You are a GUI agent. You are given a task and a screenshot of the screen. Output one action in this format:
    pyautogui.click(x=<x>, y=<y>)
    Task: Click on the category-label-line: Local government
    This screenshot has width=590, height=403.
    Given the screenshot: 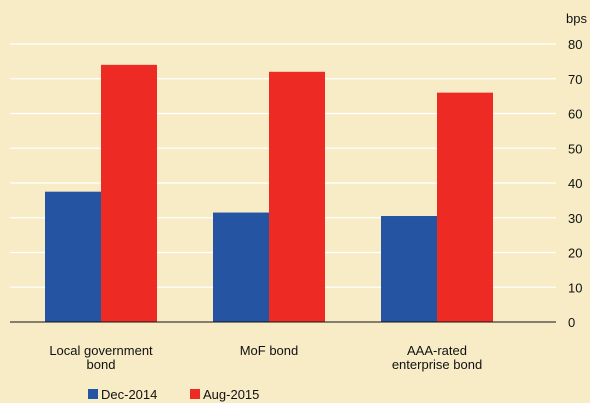 What is the action you would take?
    pyautogui.click(x=101, y=350)
    